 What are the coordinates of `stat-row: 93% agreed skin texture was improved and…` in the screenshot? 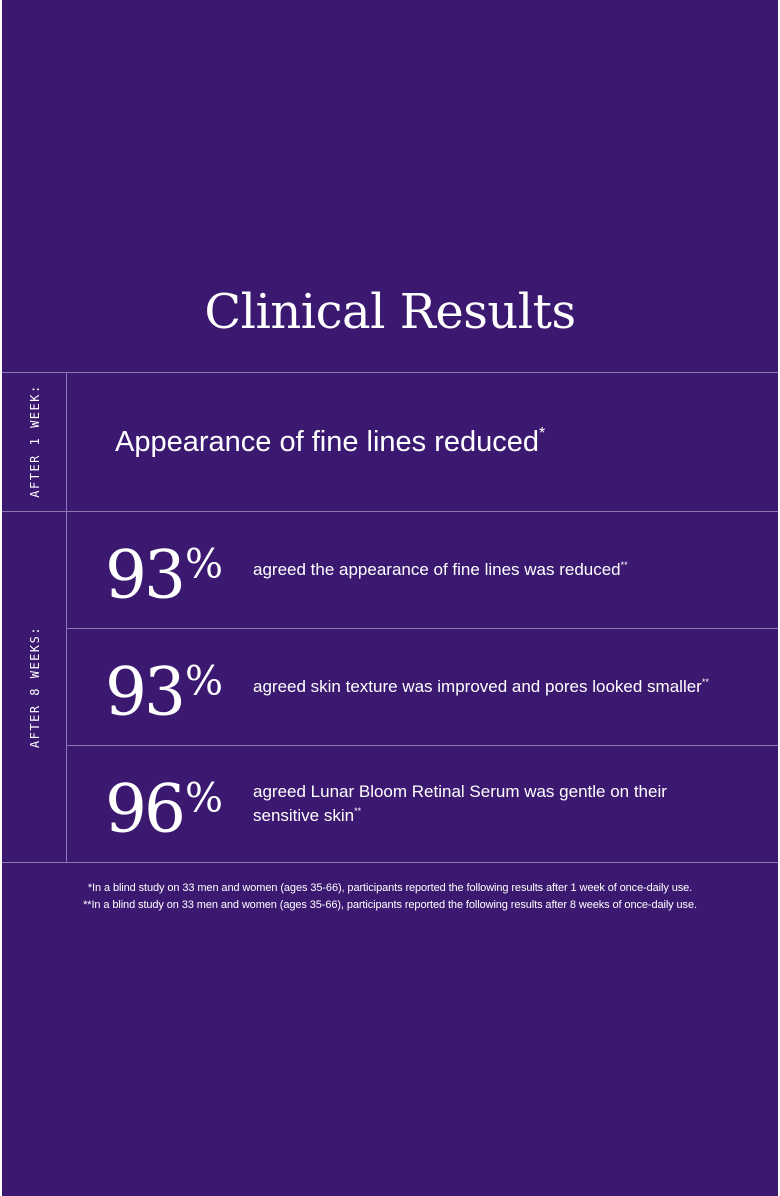 It's located at (422, 687).